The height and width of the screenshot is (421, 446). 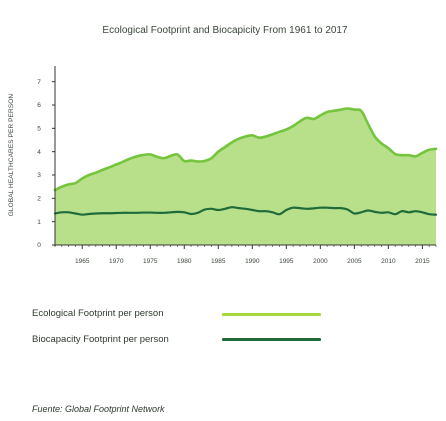 I want to click on x-tick-label-2015: 2015, so click(x=422, y=261).